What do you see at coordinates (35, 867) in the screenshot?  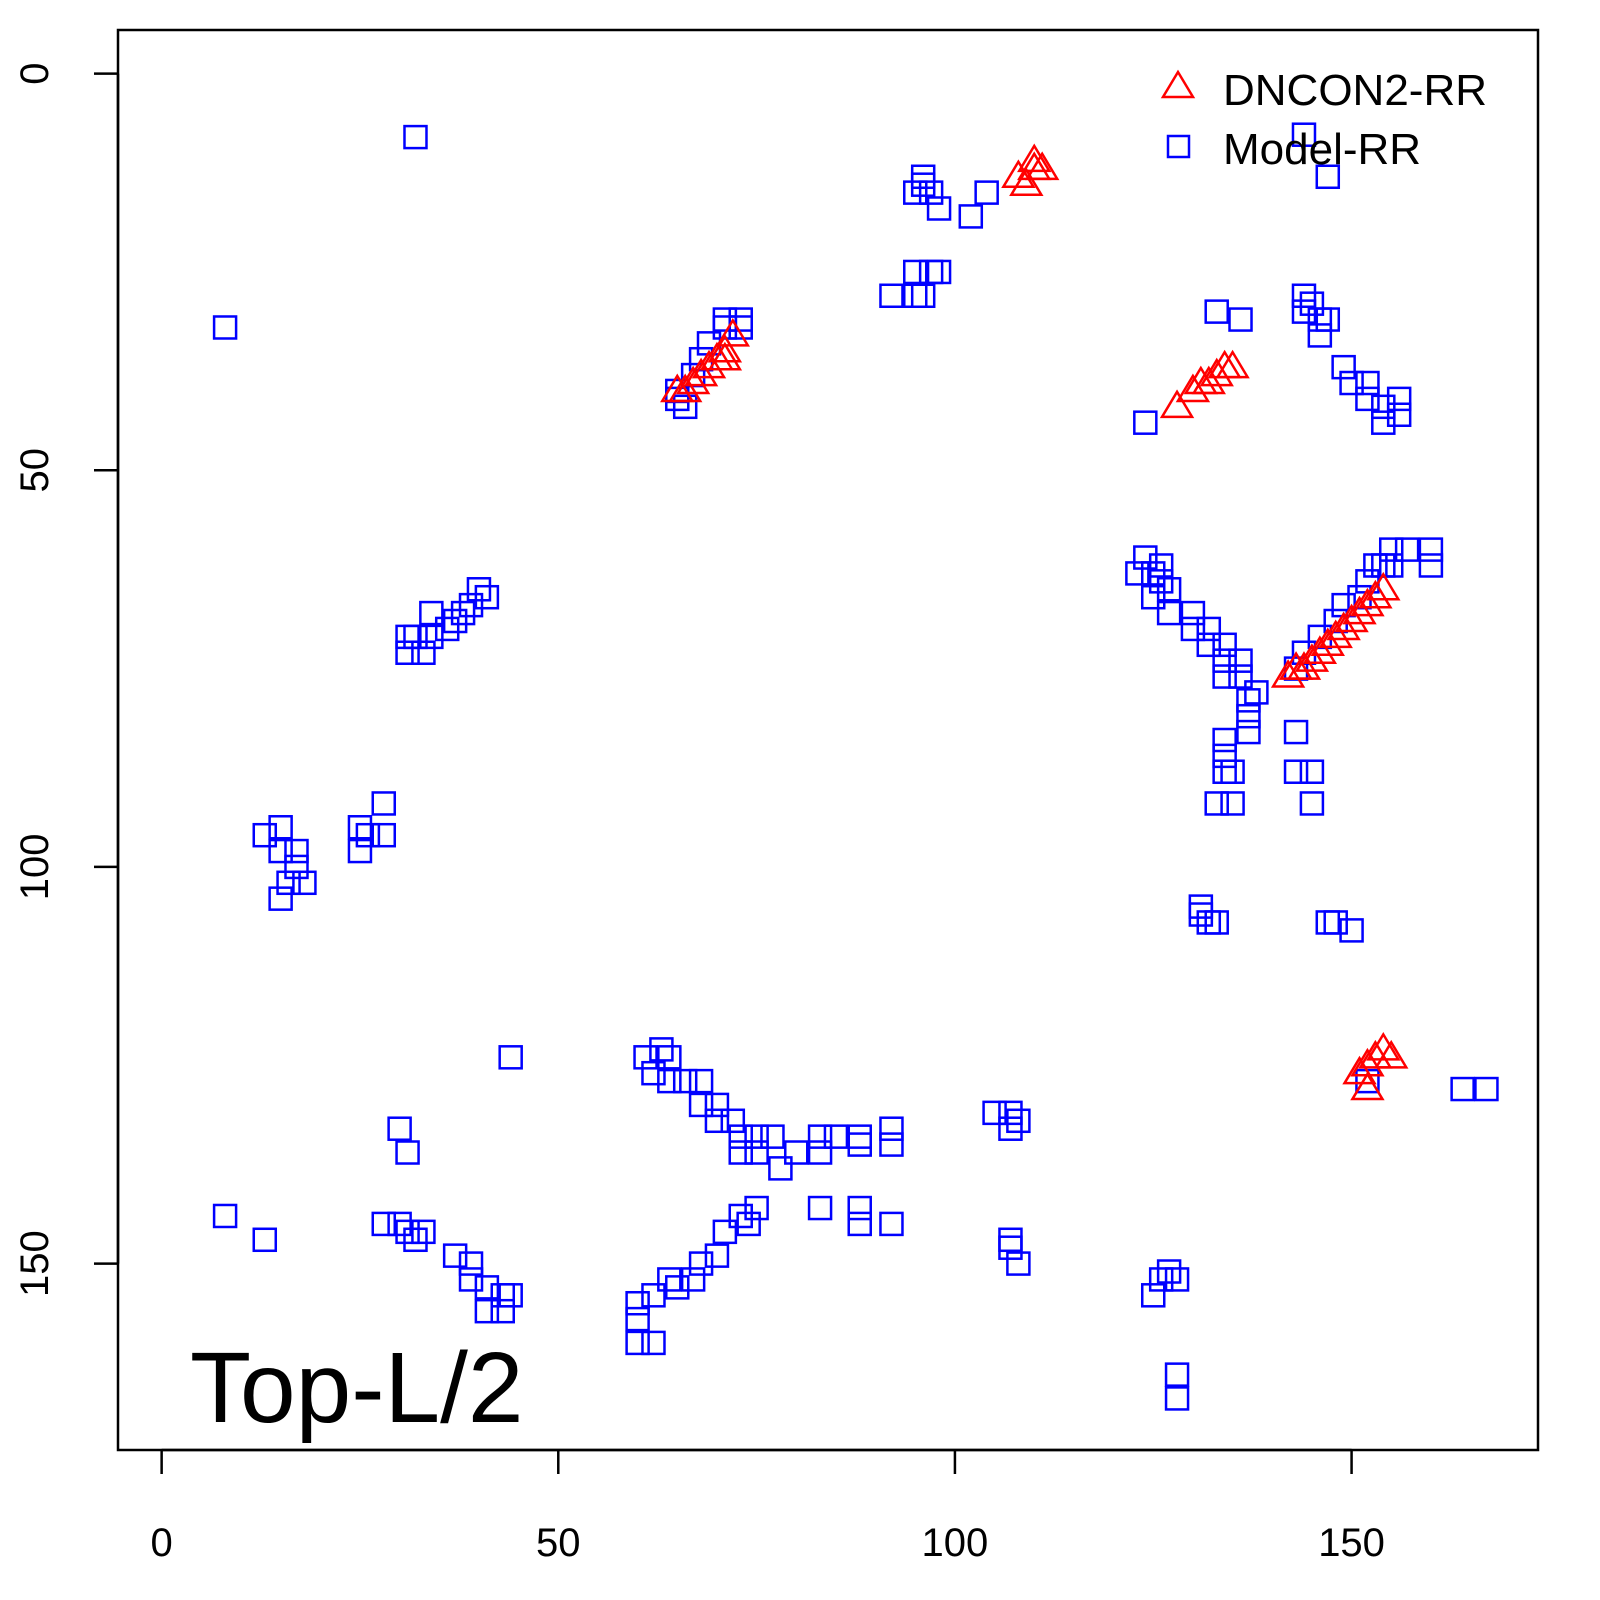 I see `y-tick-label: 100` at bounding box center [35, 867].